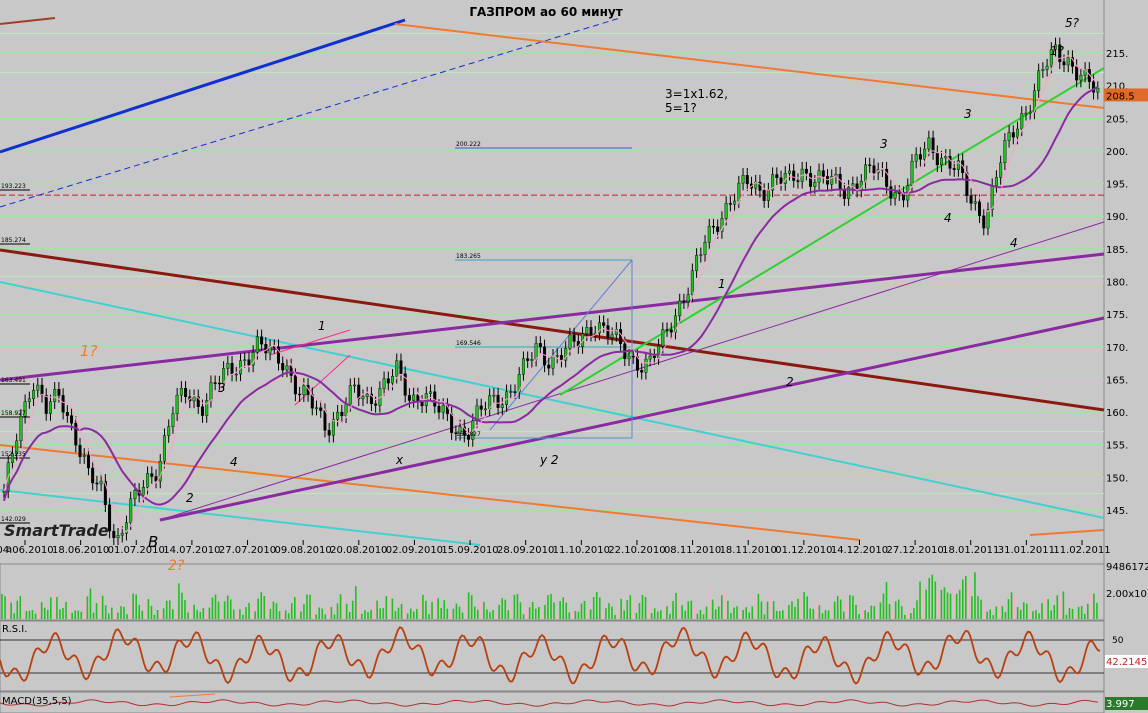 Image resolution: width=1148 pixels, height=713 pixels. I want to click on macd-pane, so click(552, 702).